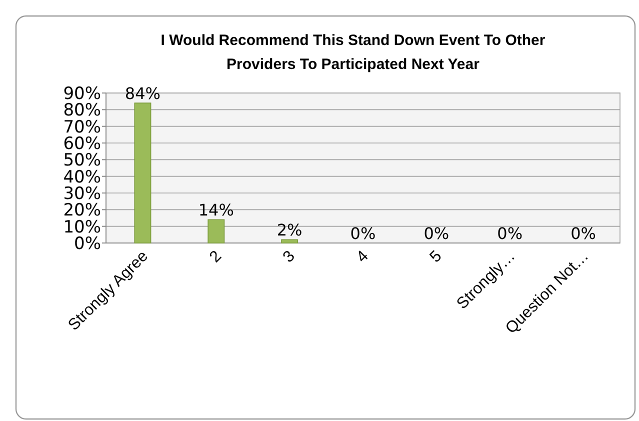  Describe the element at coordinates (142, 93) in the screenshot. I see `data-label: 84%` at that location.